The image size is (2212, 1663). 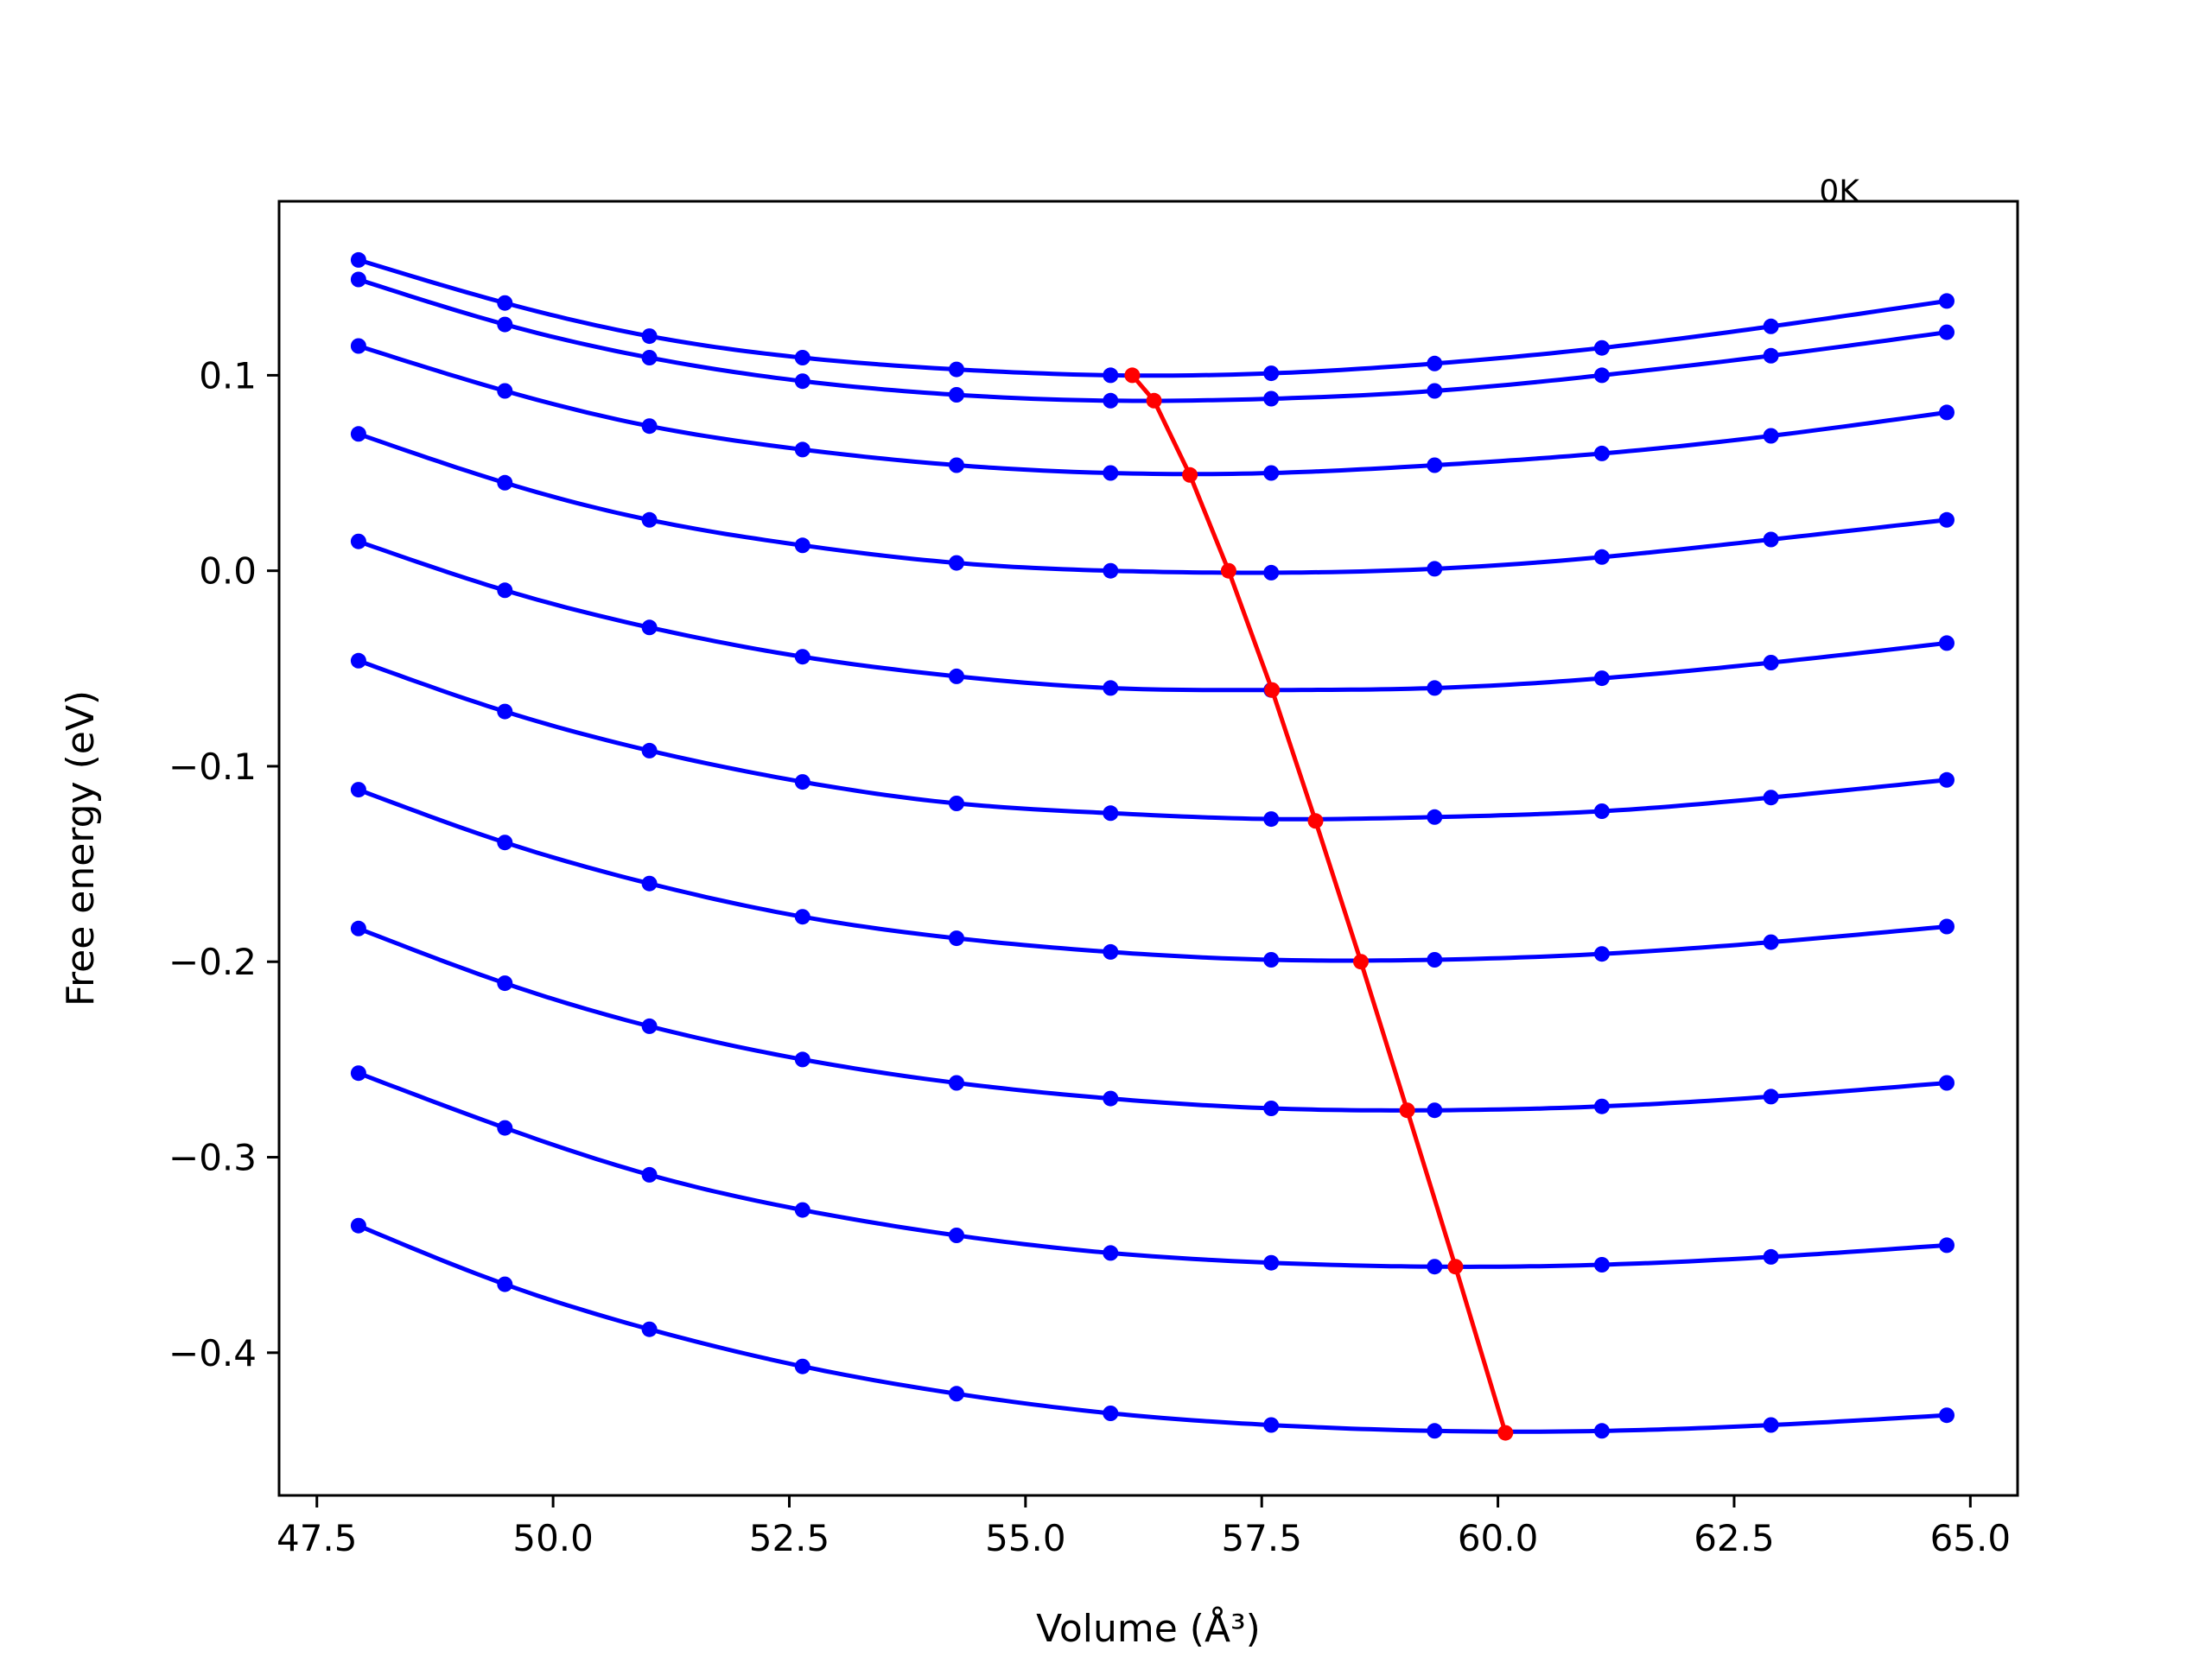 I want to click on x-axis: 47.5 50.0 52.5 55.0 57.5 60.0 62.5 65.0, so click(x=1143, y=1527).